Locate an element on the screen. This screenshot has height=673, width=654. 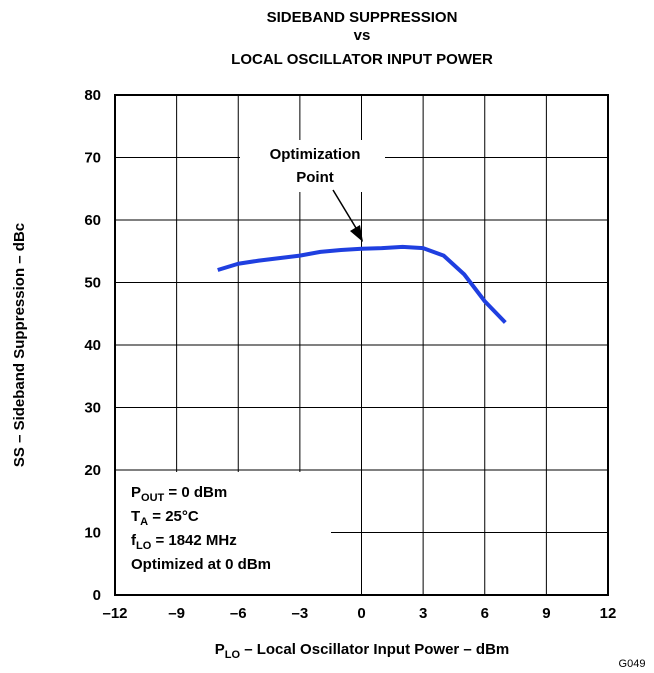
x-tick-label: 3 is located at coordinates (423, 613).